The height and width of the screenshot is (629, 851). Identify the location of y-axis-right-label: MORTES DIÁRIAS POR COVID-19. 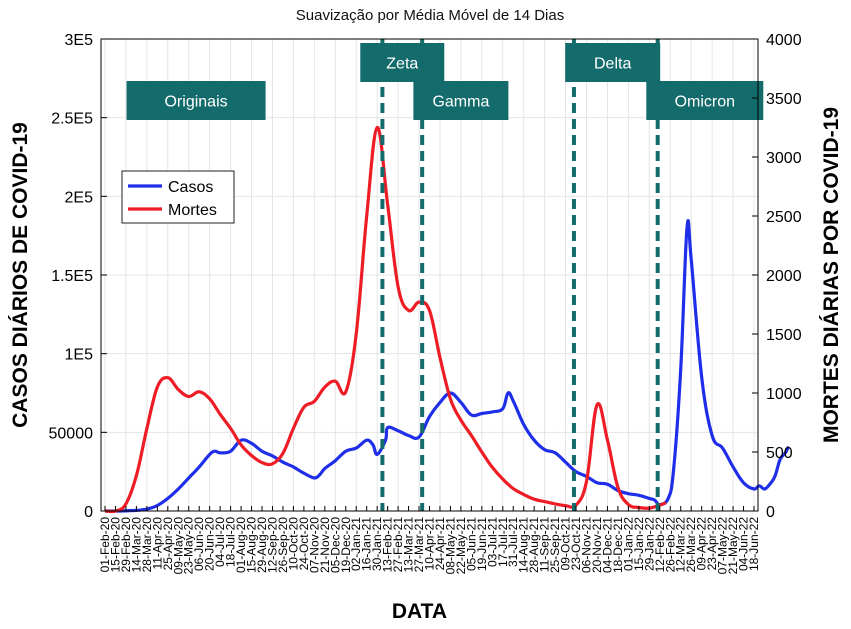
(831, 275).